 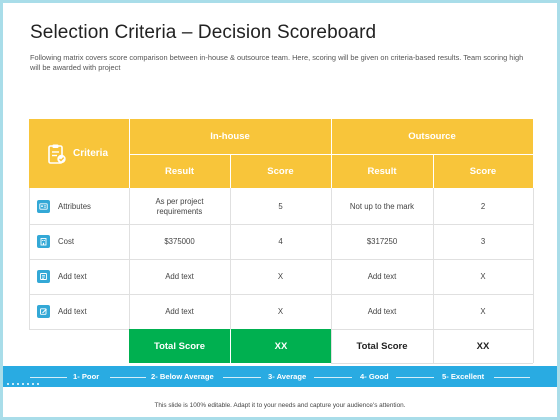 I want to click on row-label: Attributes, so click(x=74, y=206).